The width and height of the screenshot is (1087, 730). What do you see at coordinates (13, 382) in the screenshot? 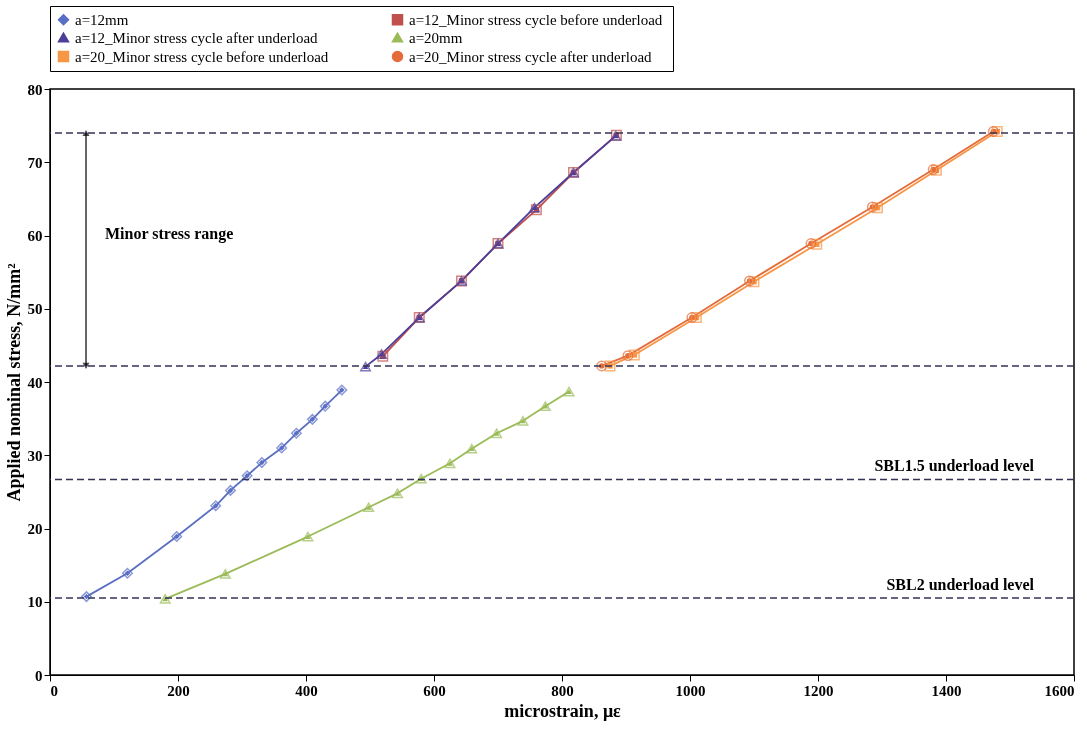
I see `y-axis-title: Applied nominal stress, N/mm²` at bounding box center [13, 382].